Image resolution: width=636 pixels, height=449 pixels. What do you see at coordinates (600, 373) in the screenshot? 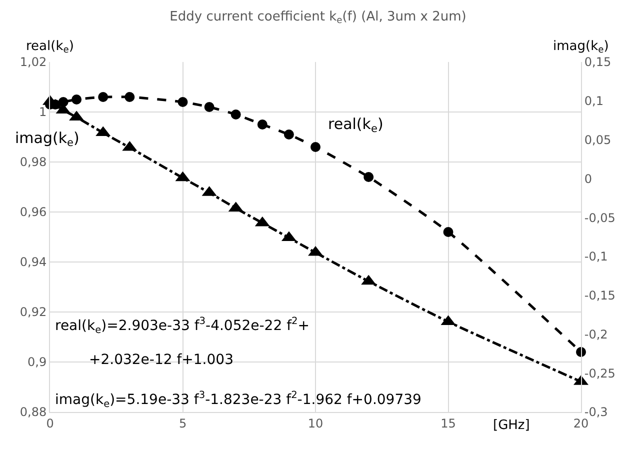
I see `y2-tick-label: -0,25` at bounding box center [600, 373].